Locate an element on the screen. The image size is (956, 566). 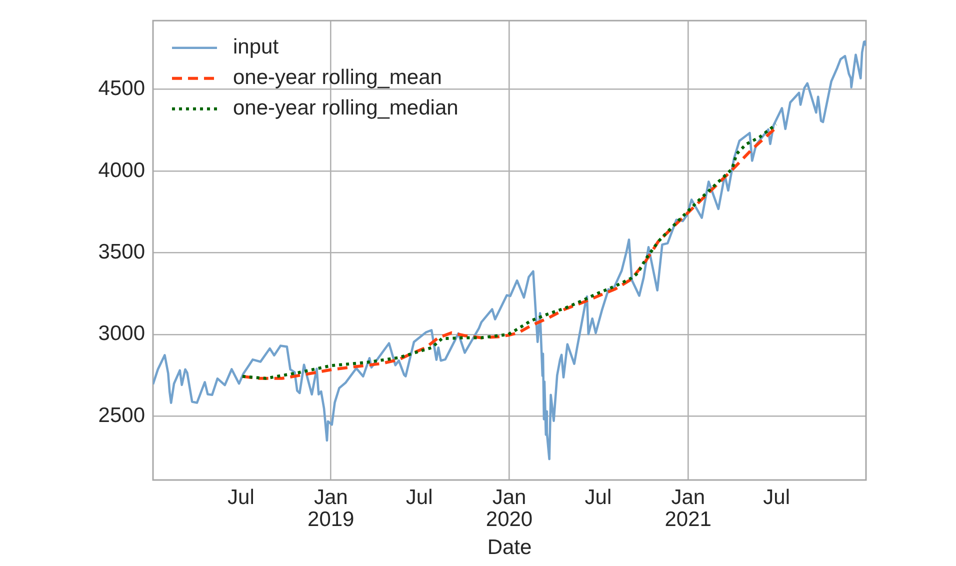
x-tick-label: Jan 2019 is located at coordinates (331, 508).